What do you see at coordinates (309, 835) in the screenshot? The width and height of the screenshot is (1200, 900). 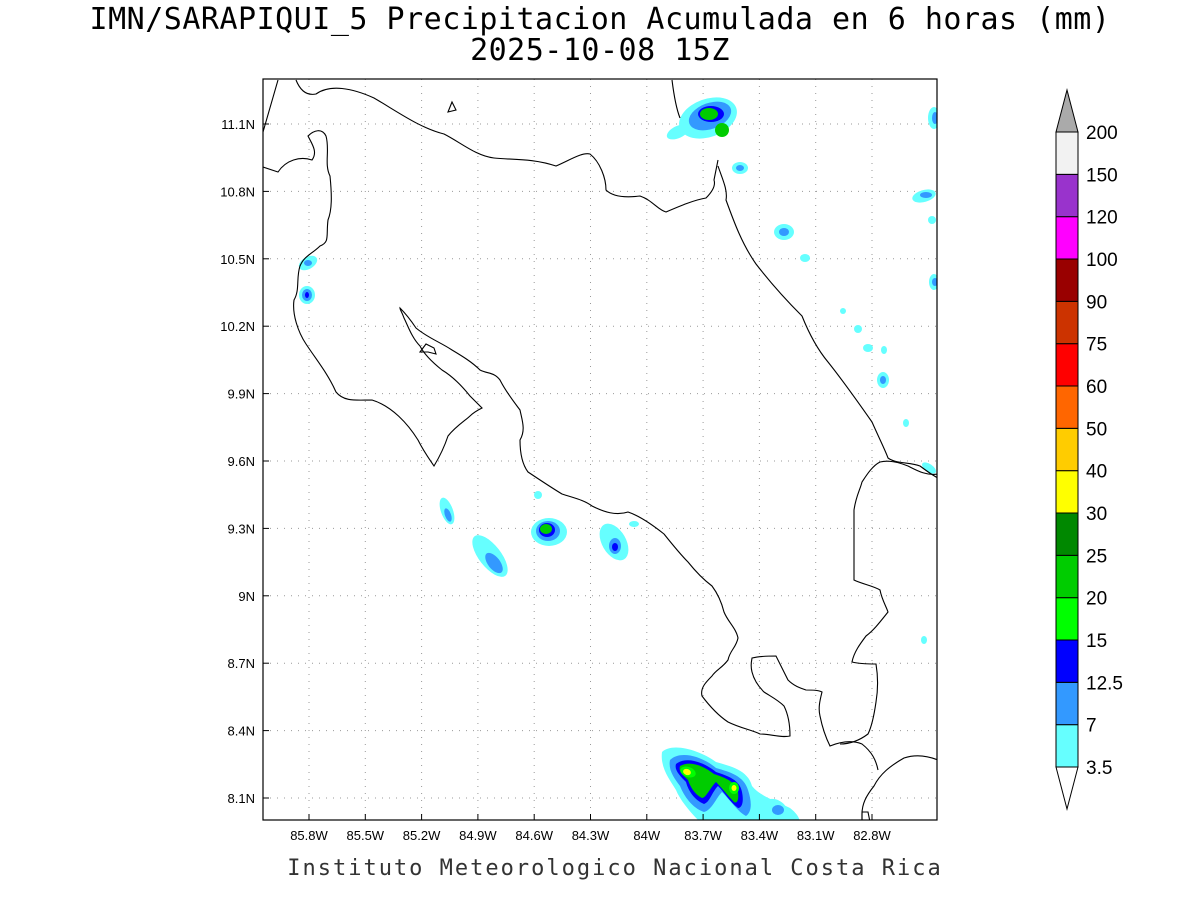 I see `lon-tick-label: 85.8W` at bounding box center [309, 835].